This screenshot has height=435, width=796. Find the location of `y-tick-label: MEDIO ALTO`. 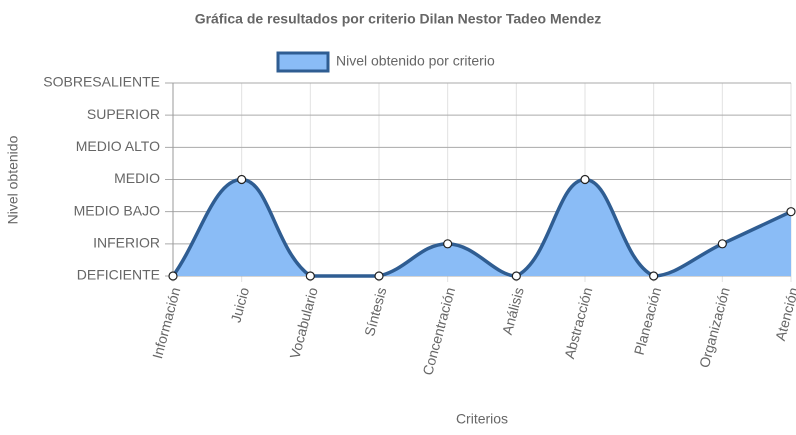

y-tick-label: MEDIO ALTO is located at coordinates (118, 146).